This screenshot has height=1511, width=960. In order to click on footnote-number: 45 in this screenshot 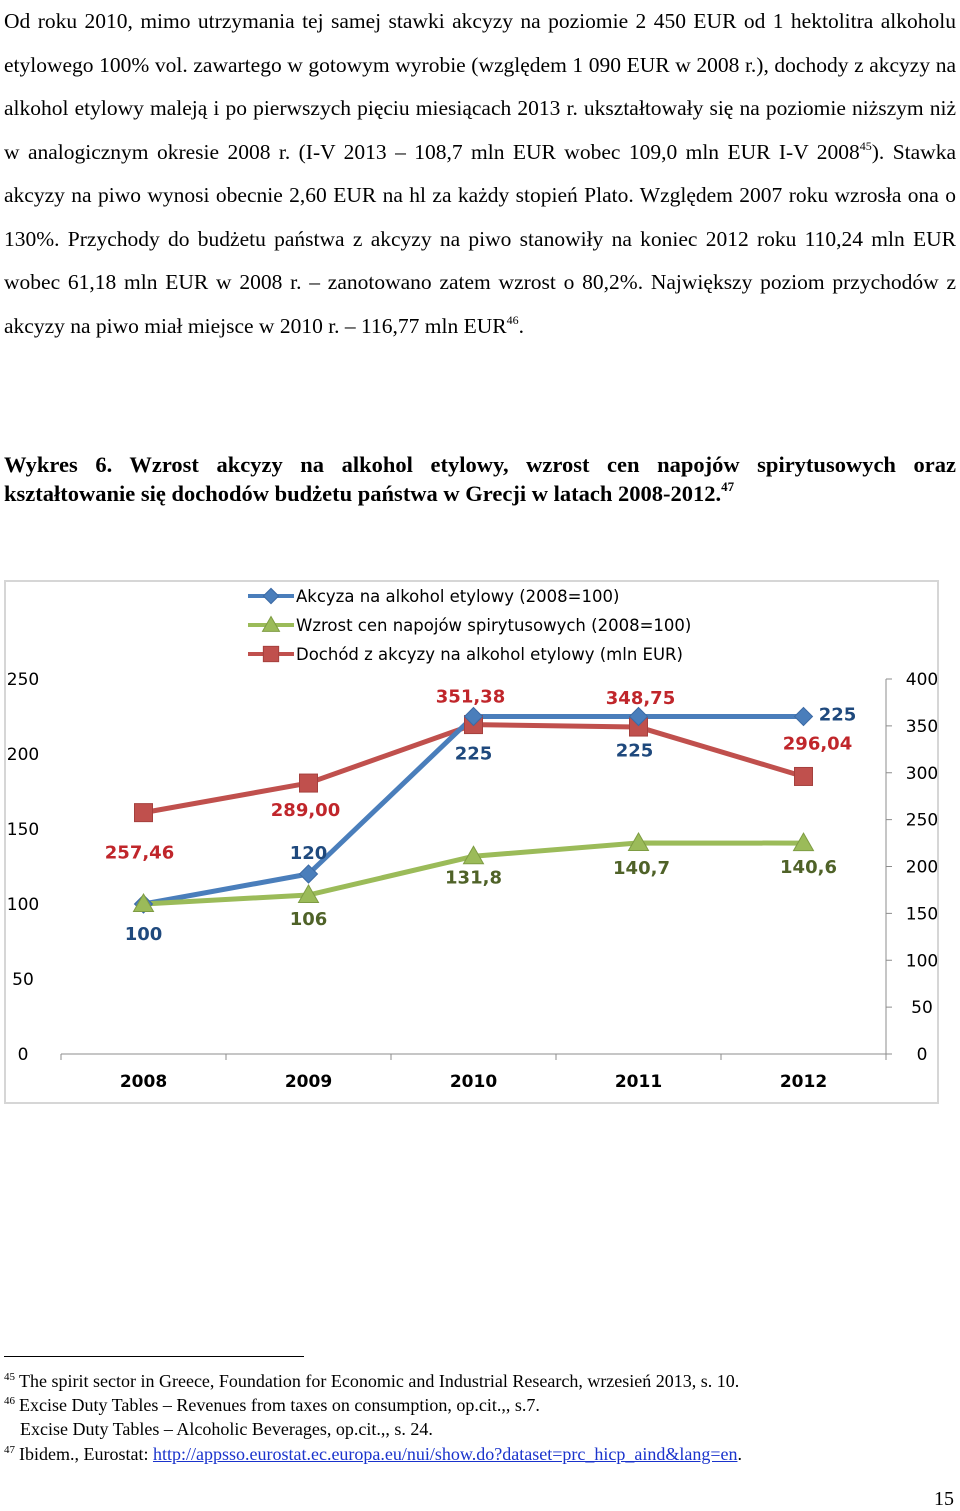, I will do `click(9, 1377)`.